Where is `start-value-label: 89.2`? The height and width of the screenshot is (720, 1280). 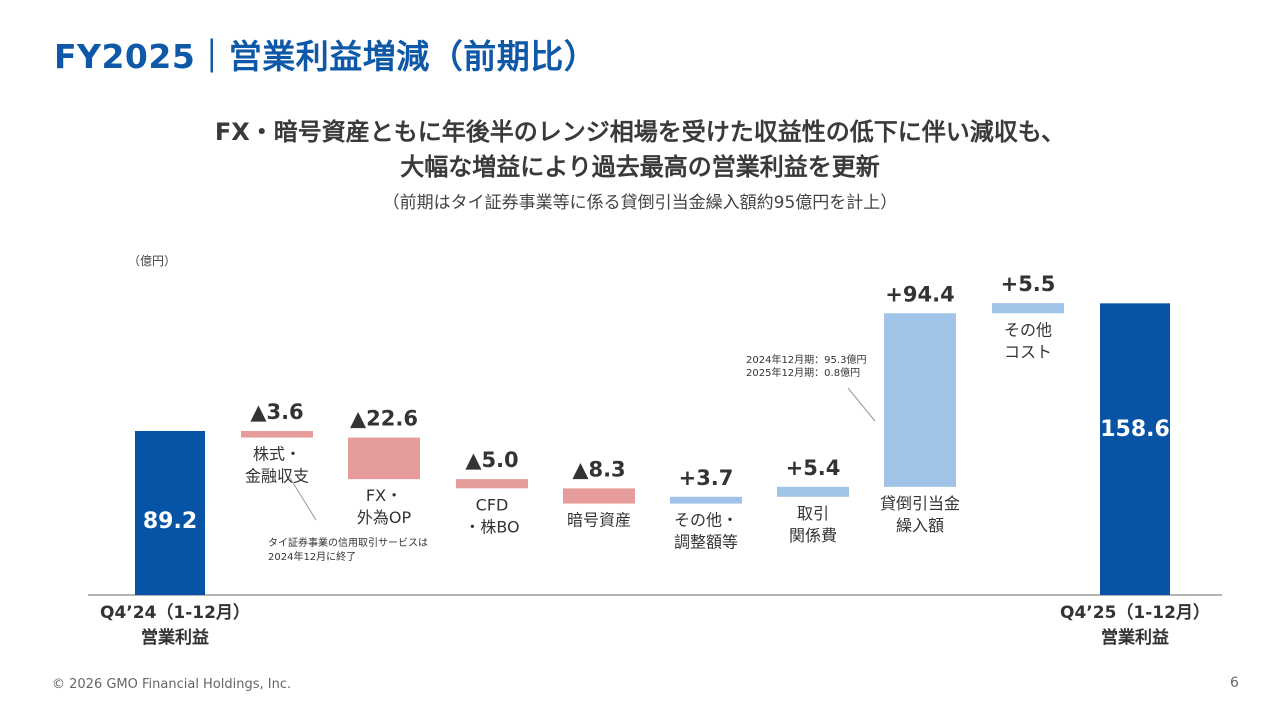 start-value-label: 89.2 is located at coordinates (170, 521).